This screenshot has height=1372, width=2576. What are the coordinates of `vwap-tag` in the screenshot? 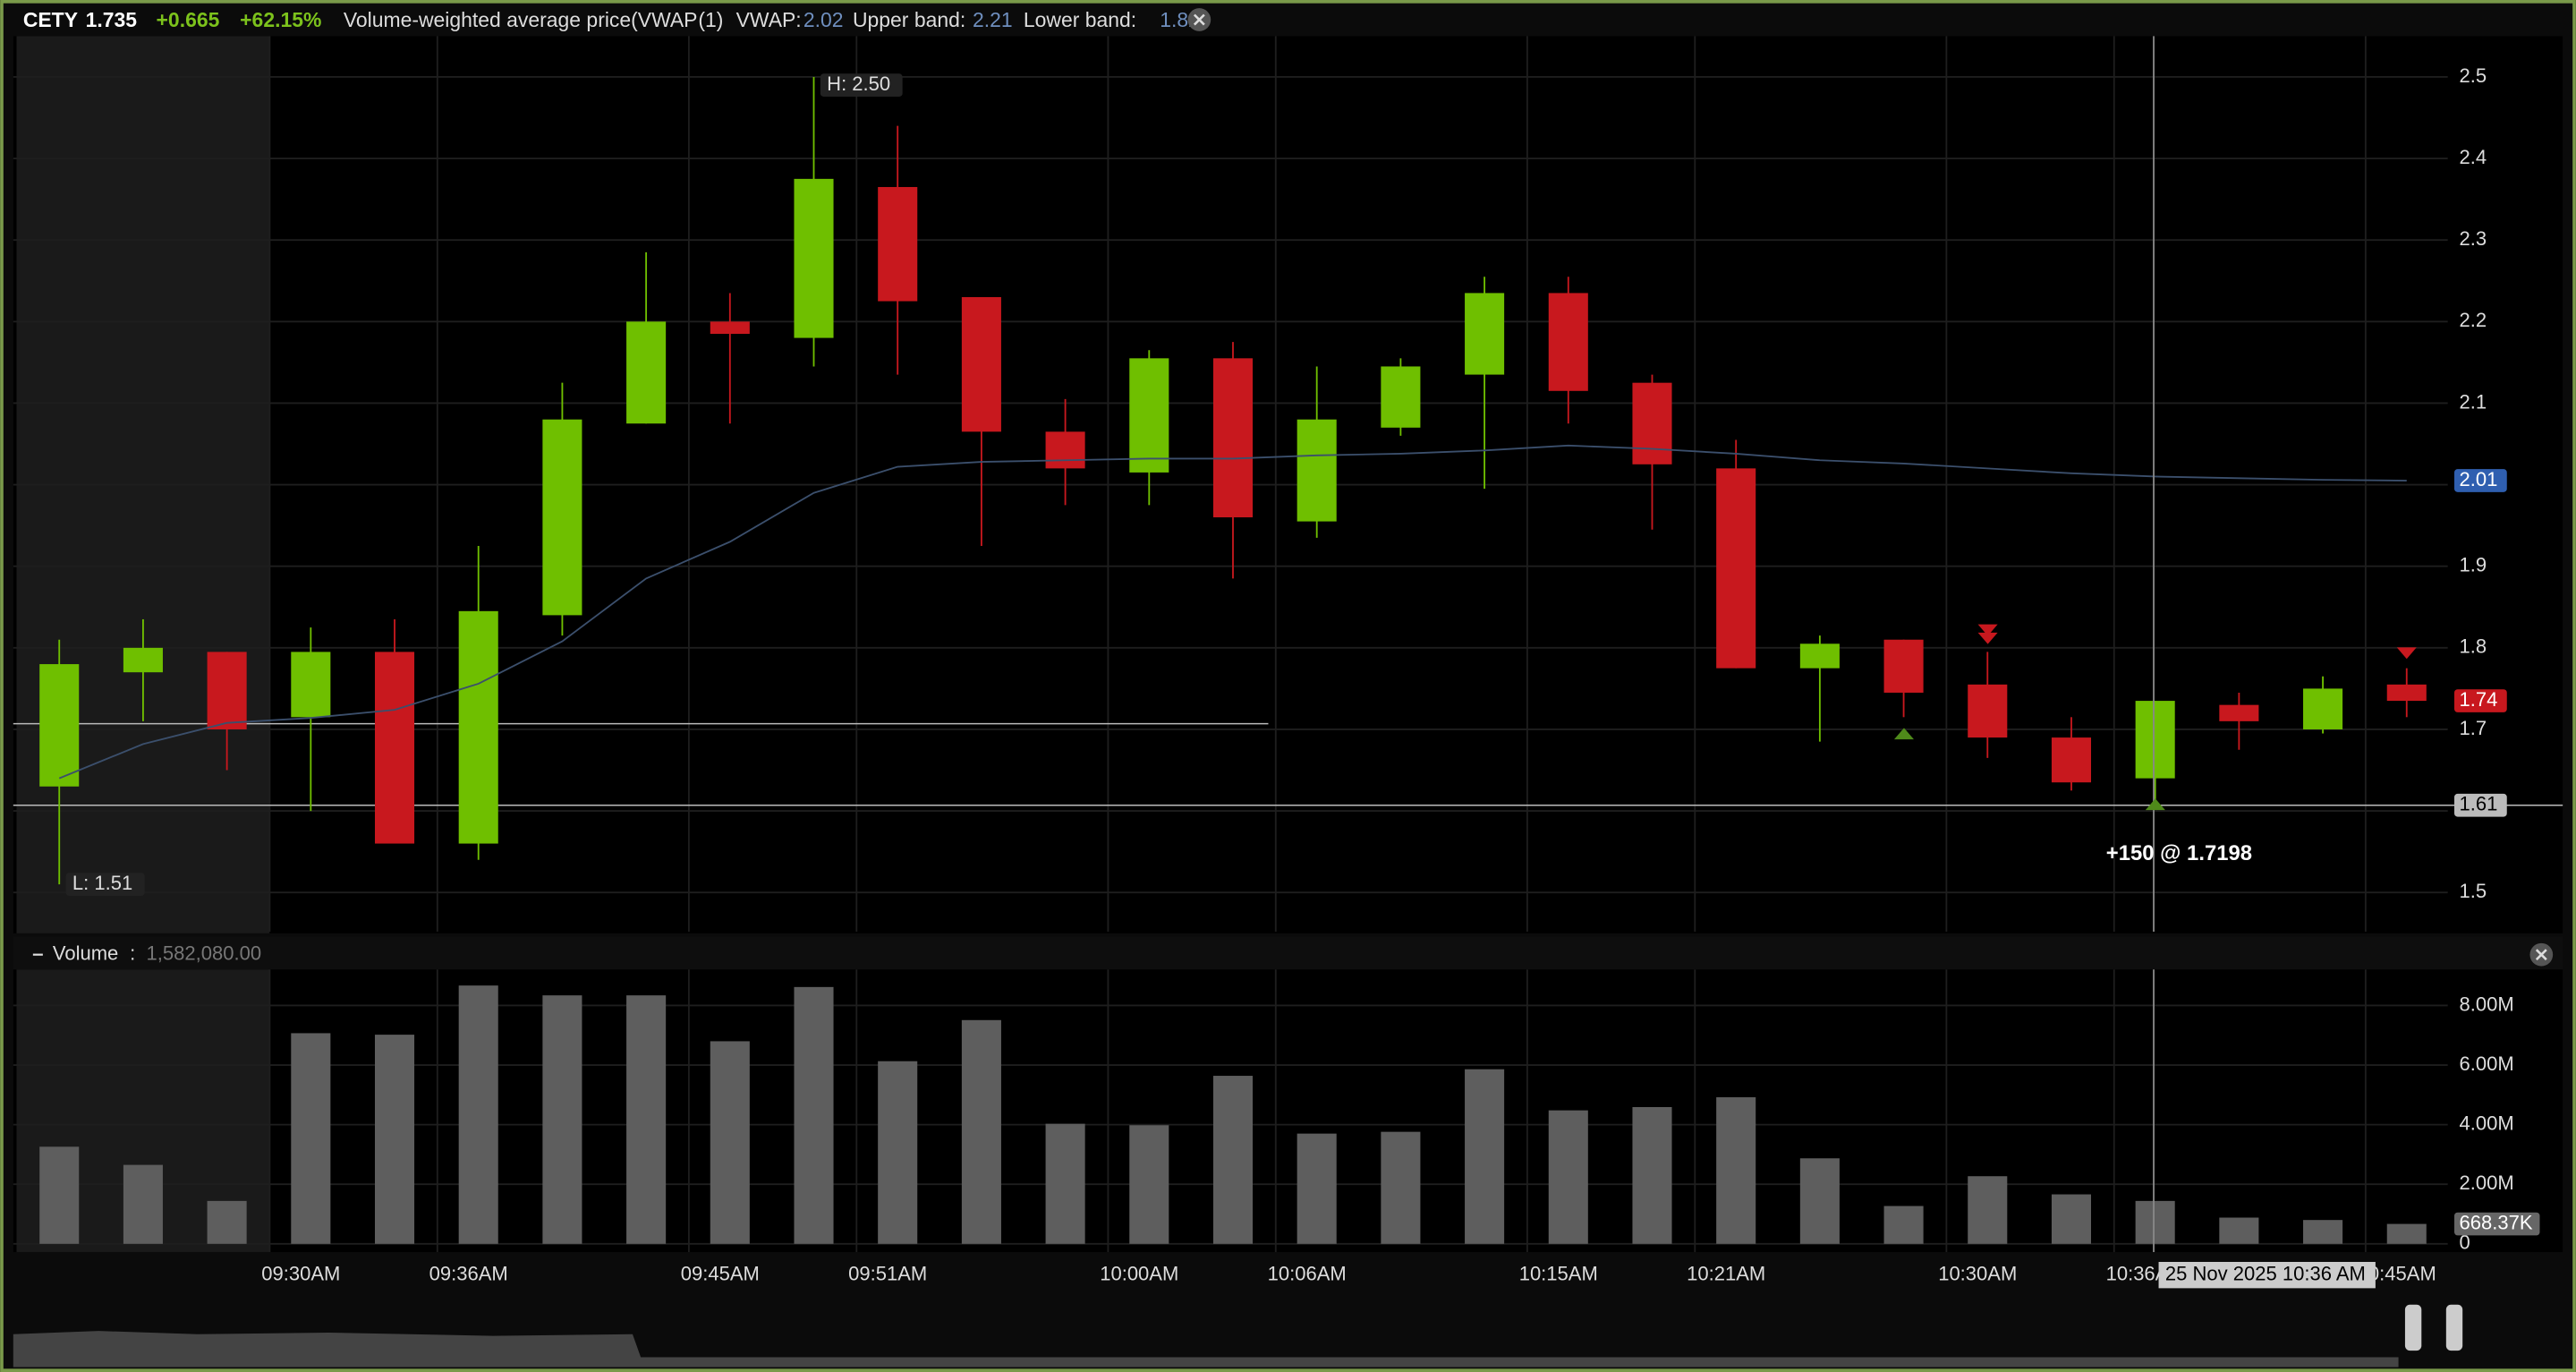 It's located at (2480, 480).